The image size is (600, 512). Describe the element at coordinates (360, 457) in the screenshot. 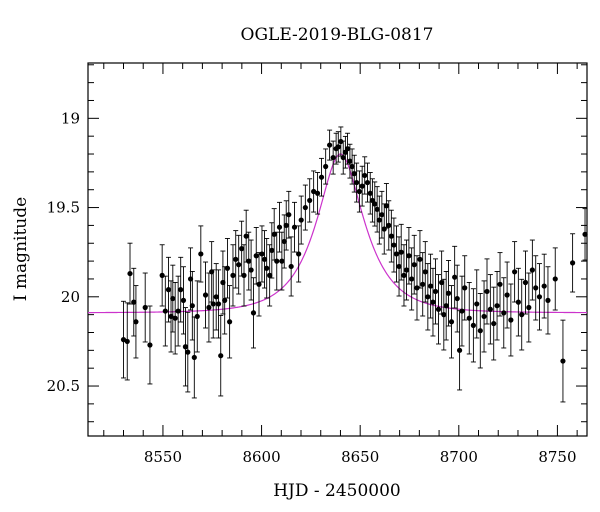

I see `x-axis-tick-labels: 8550 8600 8650 8700 8750` at that location.